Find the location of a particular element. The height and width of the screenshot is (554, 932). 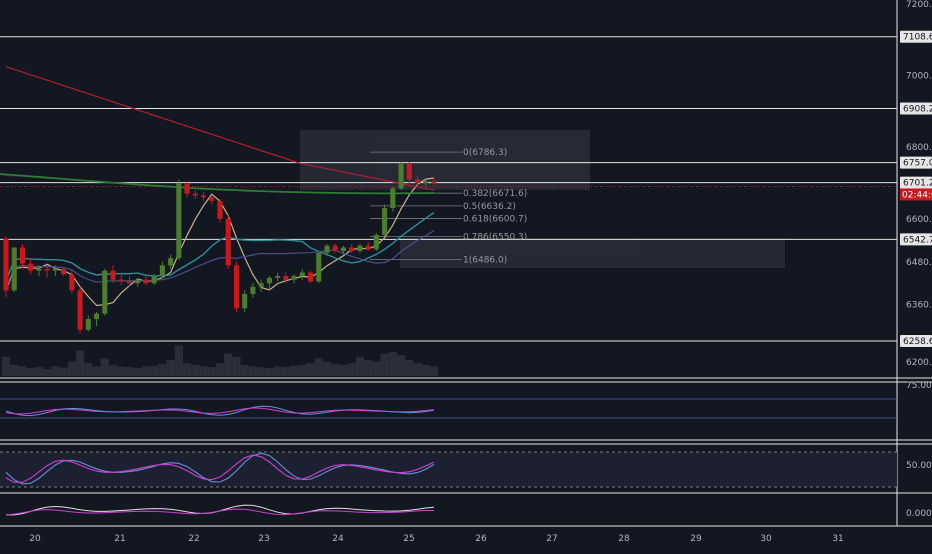

stoch-d-line is located at coordinates (220, 468).